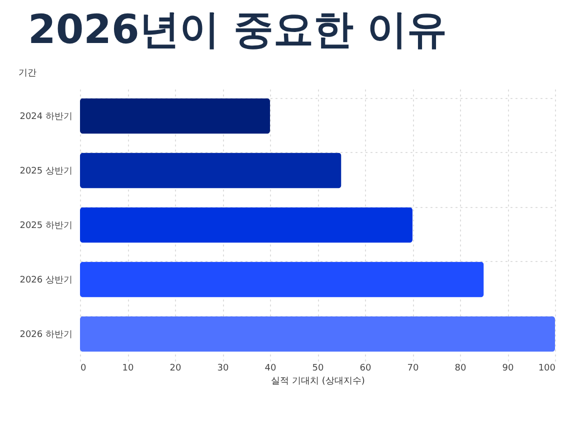 The width and height of the screenshot is (580, 424). Describe the element at coordinates (46, 226) in the screenshot. I see `y-tick-label: 2025 하반기` at that location.